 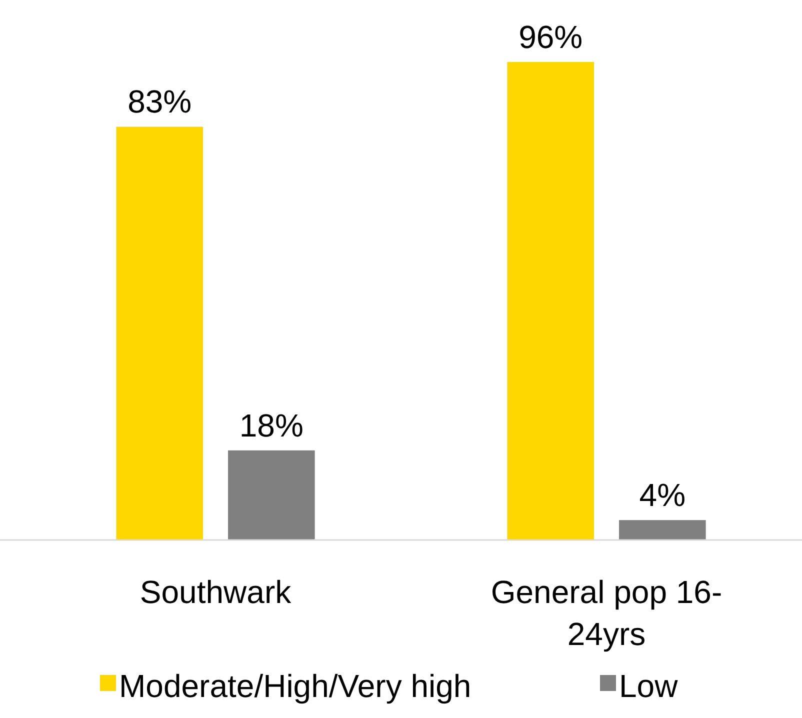 What do you see at coordinates (649, 686) in the screenshot?
I see `legend-label: Low` at bounding box center [649, 686].